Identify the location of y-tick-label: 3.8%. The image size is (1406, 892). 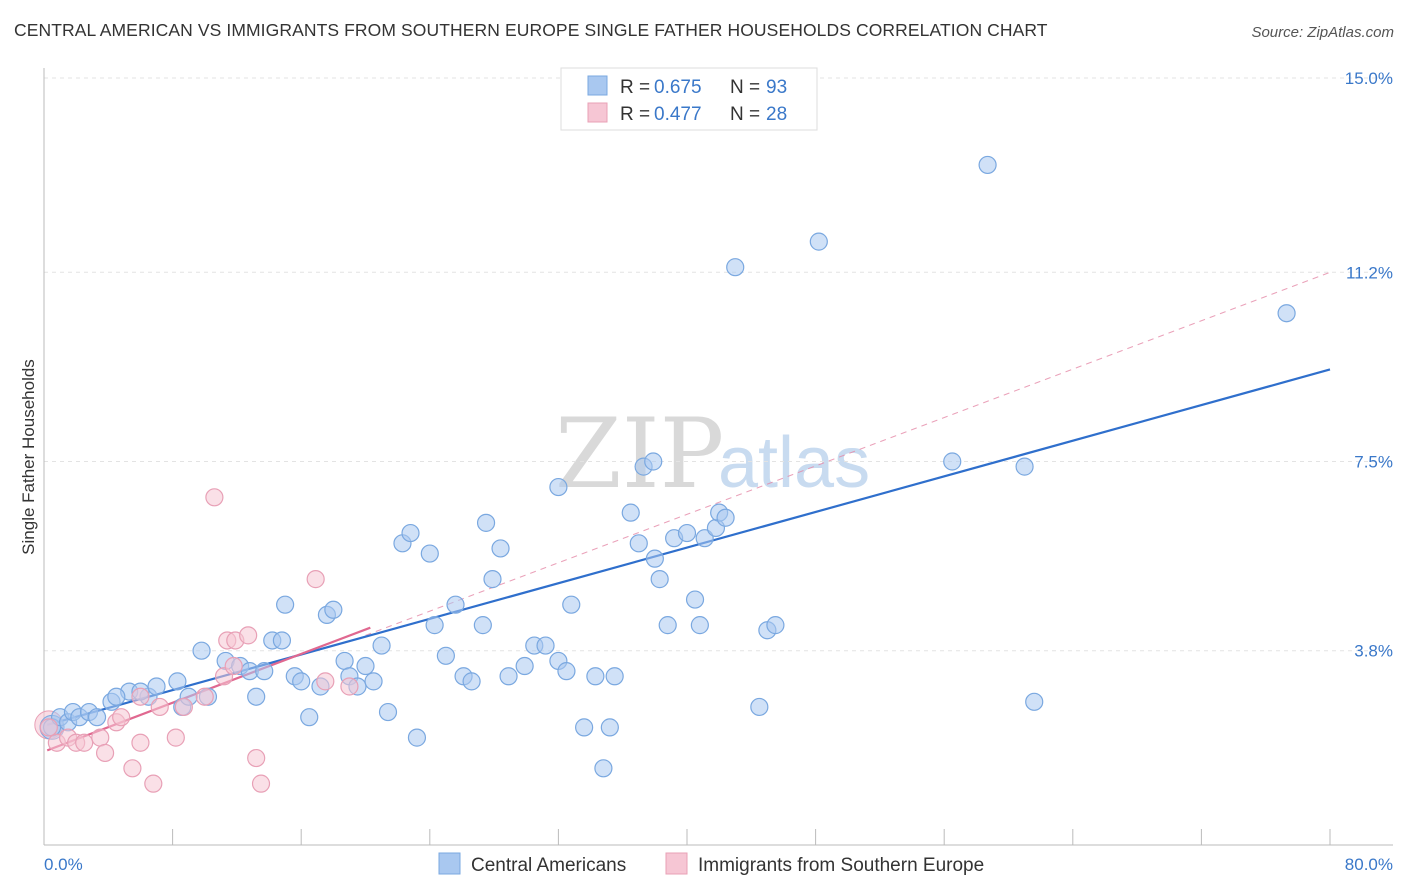
(1373, 651).